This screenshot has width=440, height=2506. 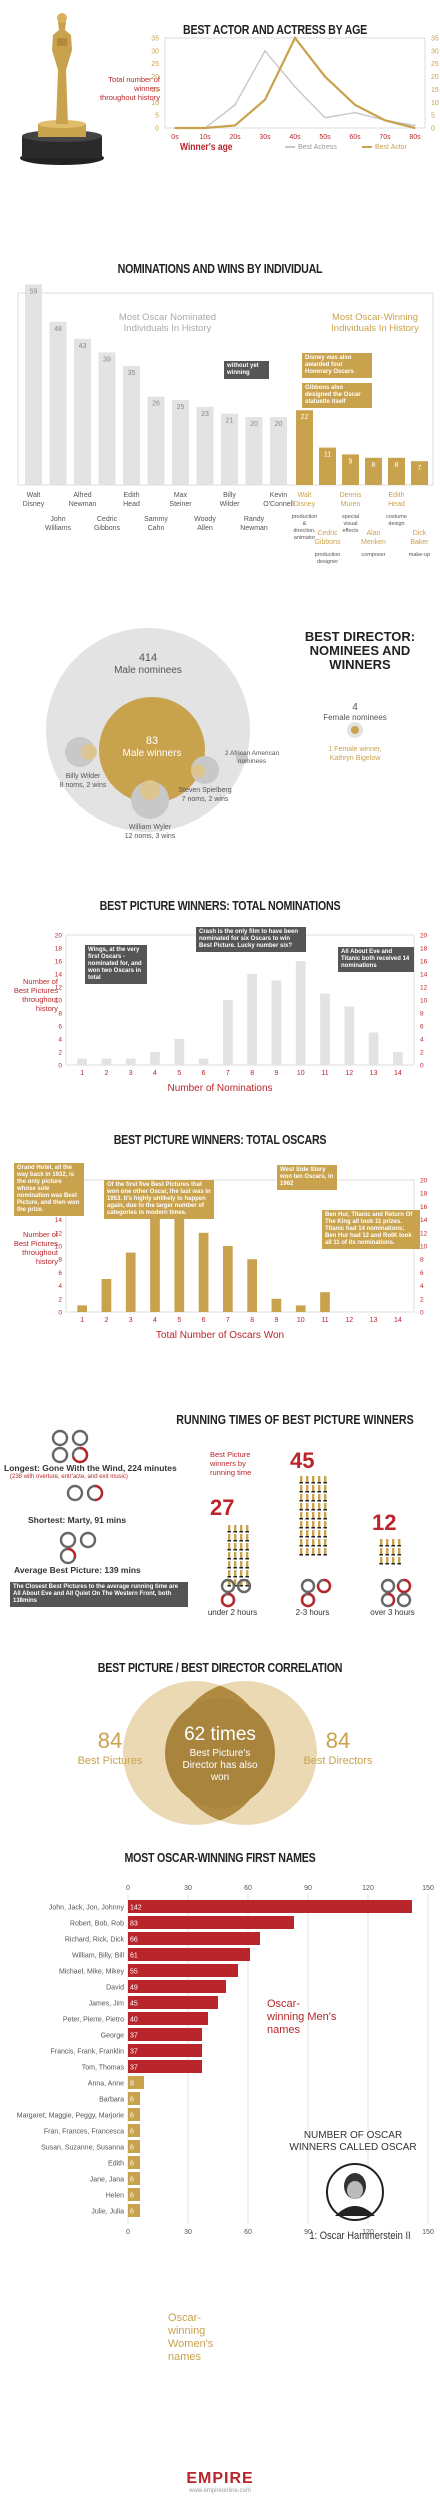 What do you see at coordinates (87, 1908) in the screenshot?
I see `names-label-0: John, Jack, Jon, Johnny` at bounding box center [87, 1908].